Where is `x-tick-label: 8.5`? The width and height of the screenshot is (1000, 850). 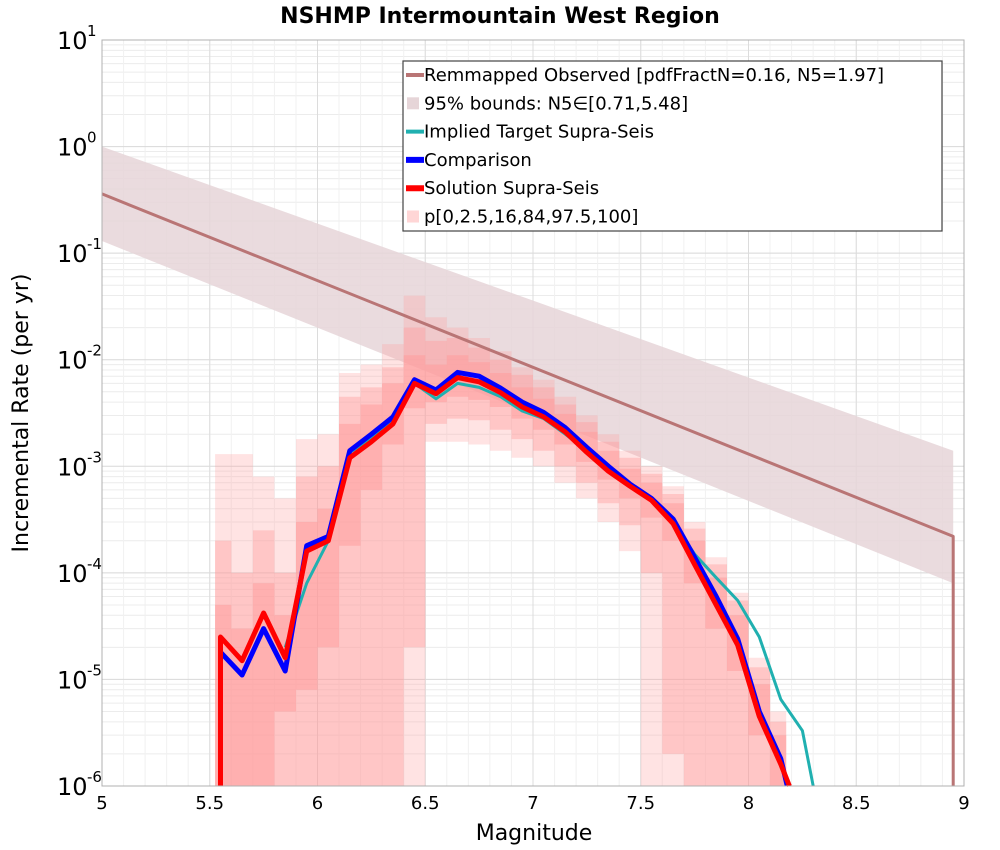 x-tick-label: 8.5 is located at coordinates (856, 803).